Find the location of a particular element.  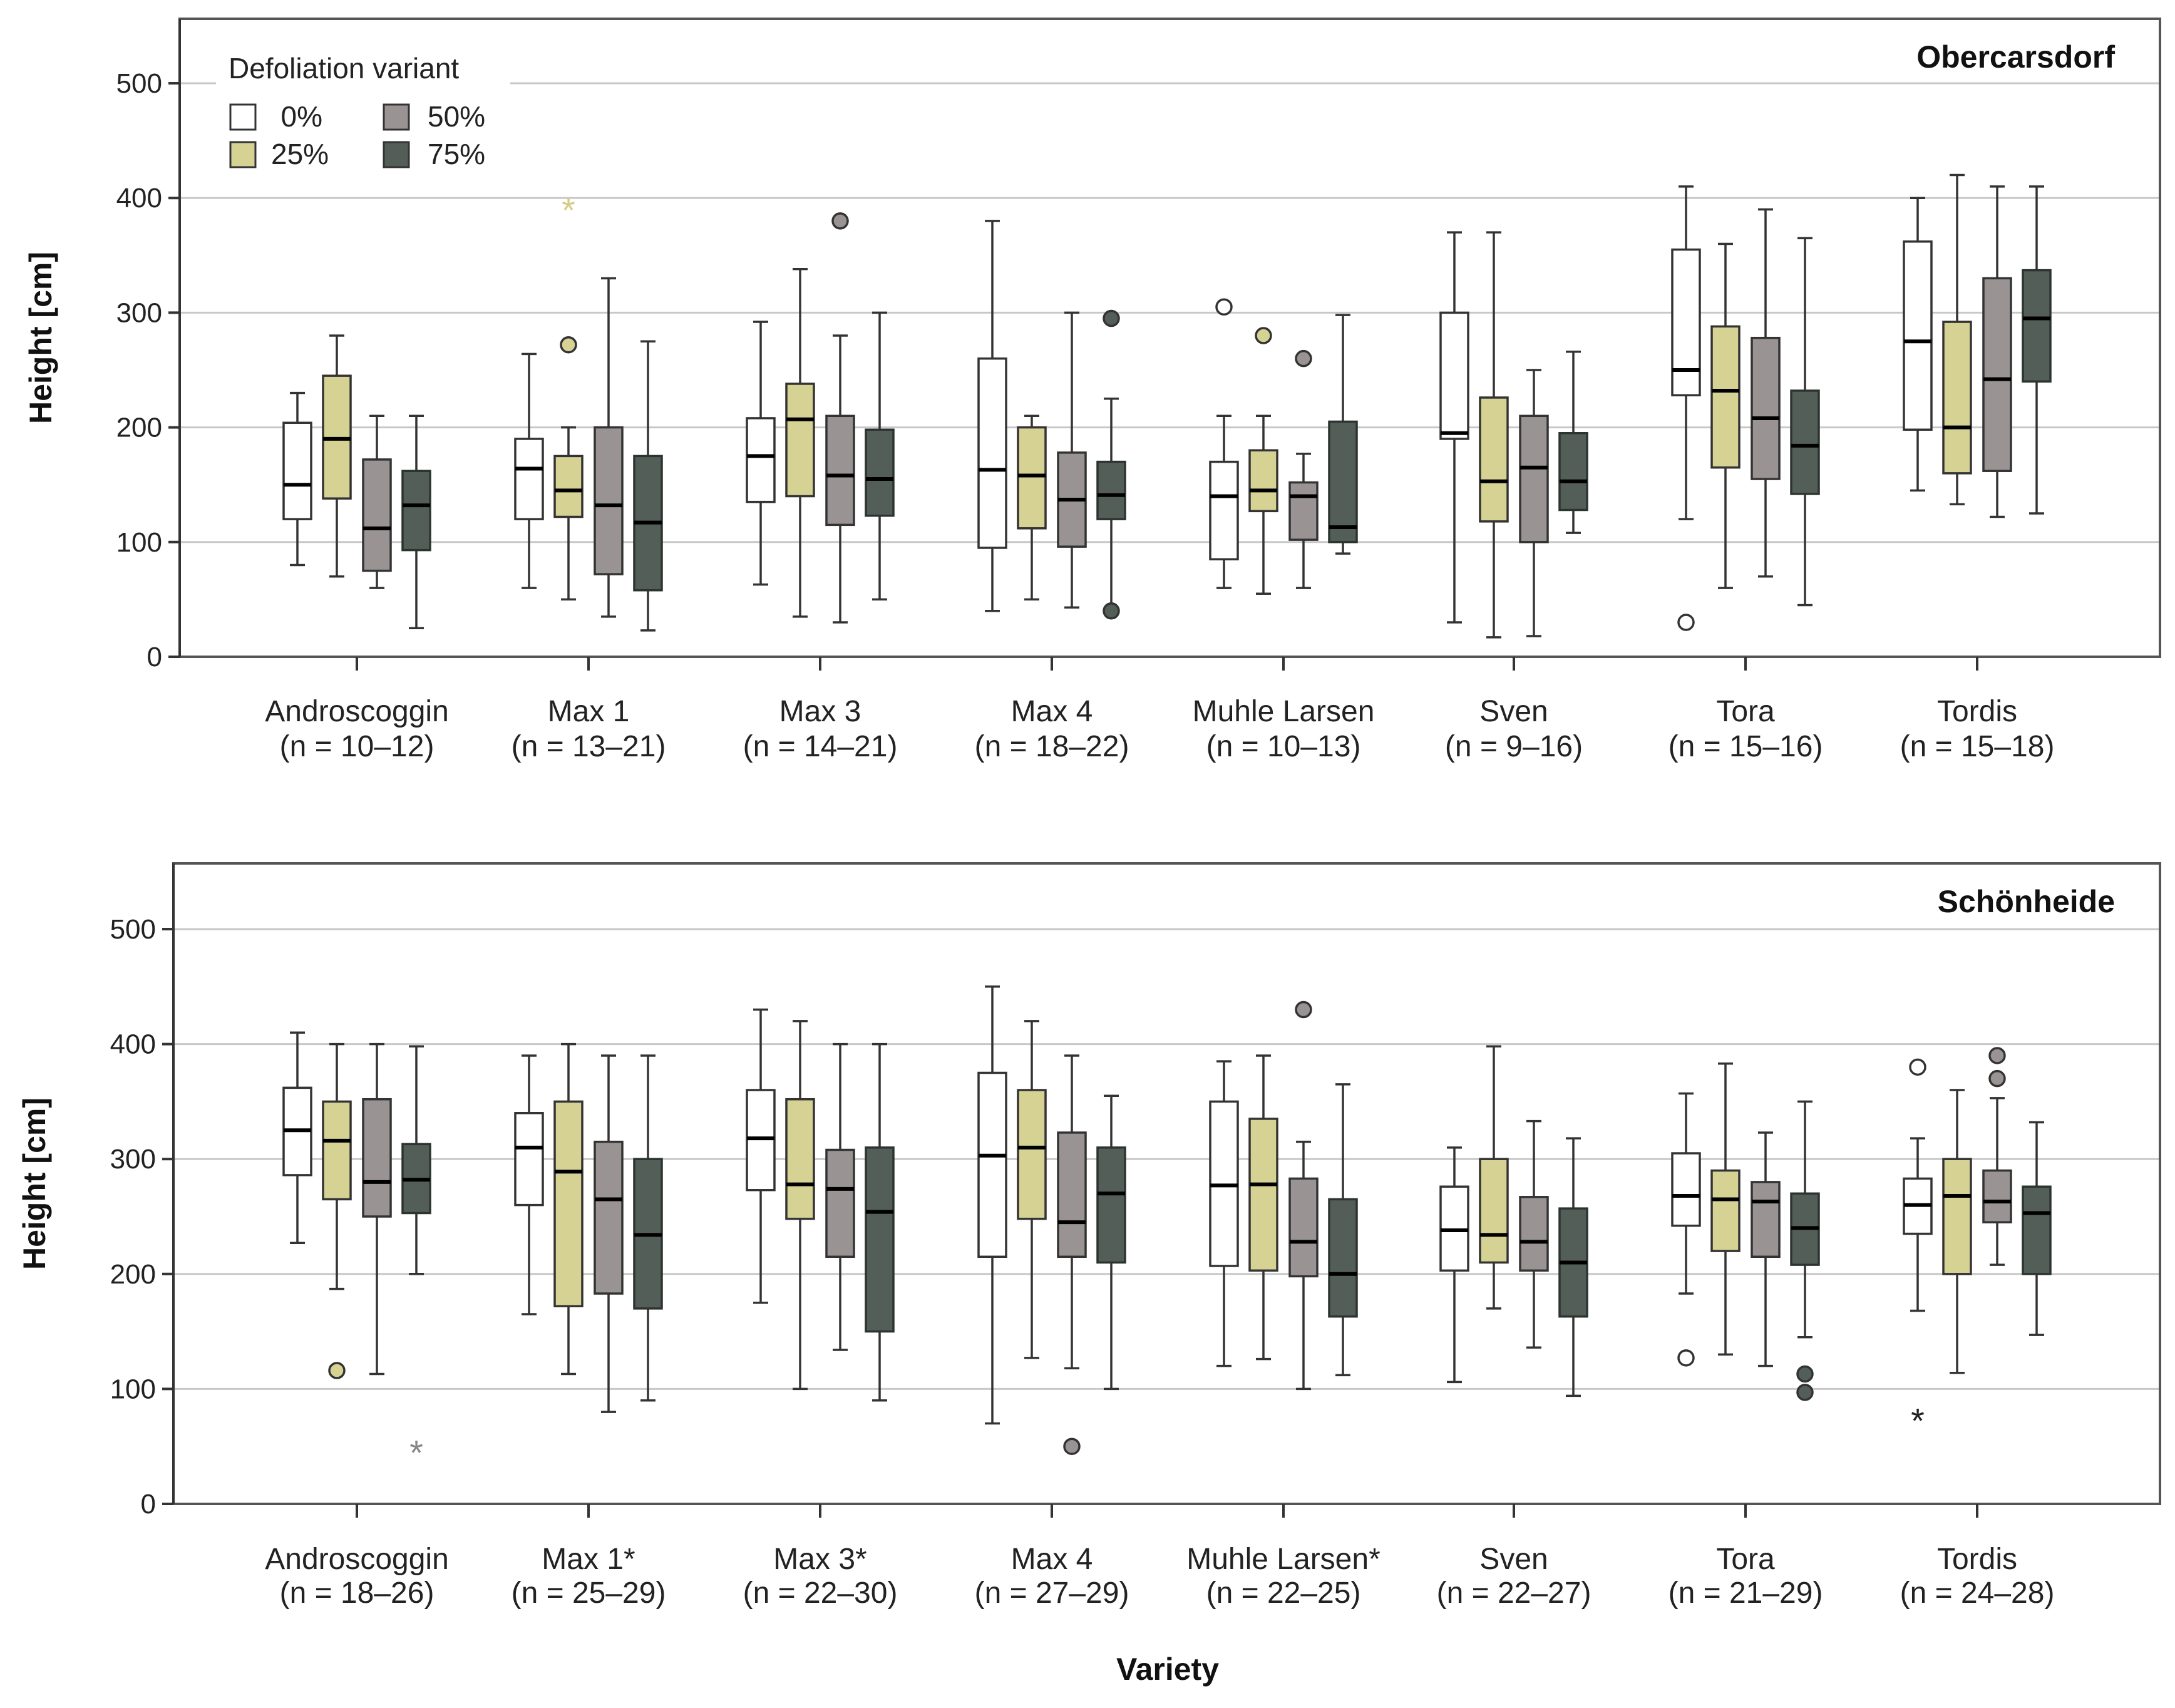

box-50pct-max-1- is located at coordinates (609, 1233).